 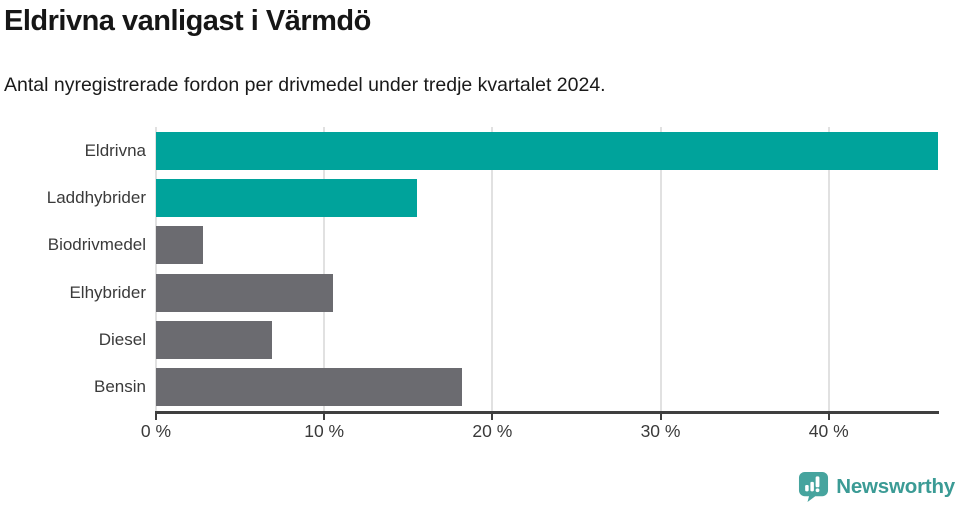 What do you see at coordinates (214, 339) in the screenshot?
I see `bar-diesel` at bounding box center [214, 339].